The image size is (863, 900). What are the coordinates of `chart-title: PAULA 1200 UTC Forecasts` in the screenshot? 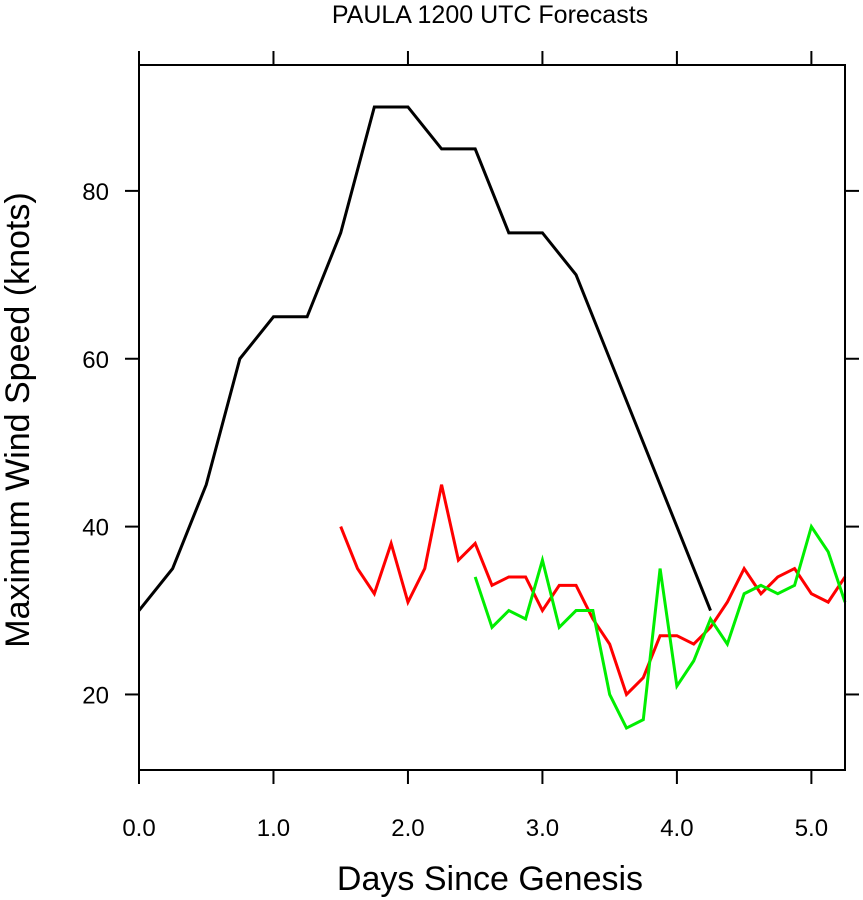 It's located at (490, 15).